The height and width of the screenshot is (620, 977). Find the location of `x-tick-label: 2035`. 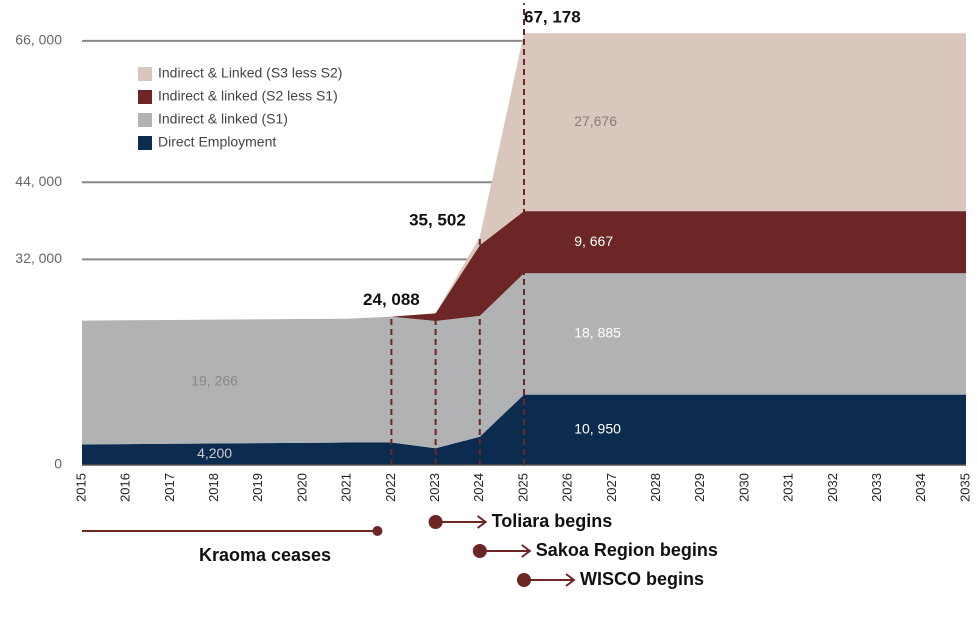

x-tick-label: 2035 is located at coordinates (964, 487).